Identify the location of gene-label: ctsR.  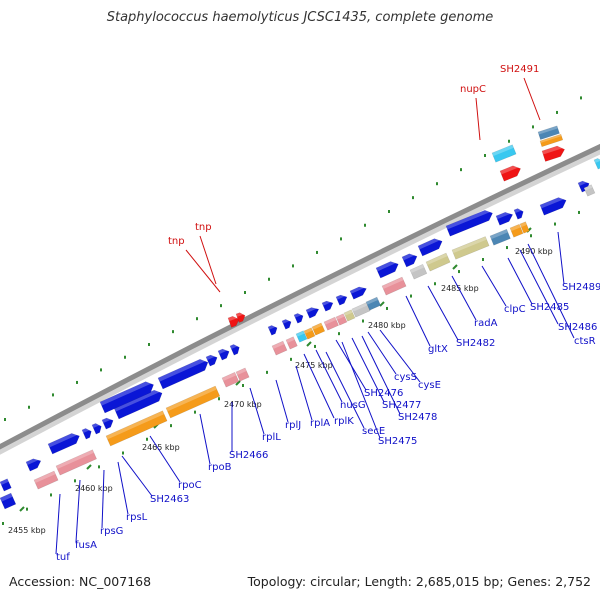
(585, 341).